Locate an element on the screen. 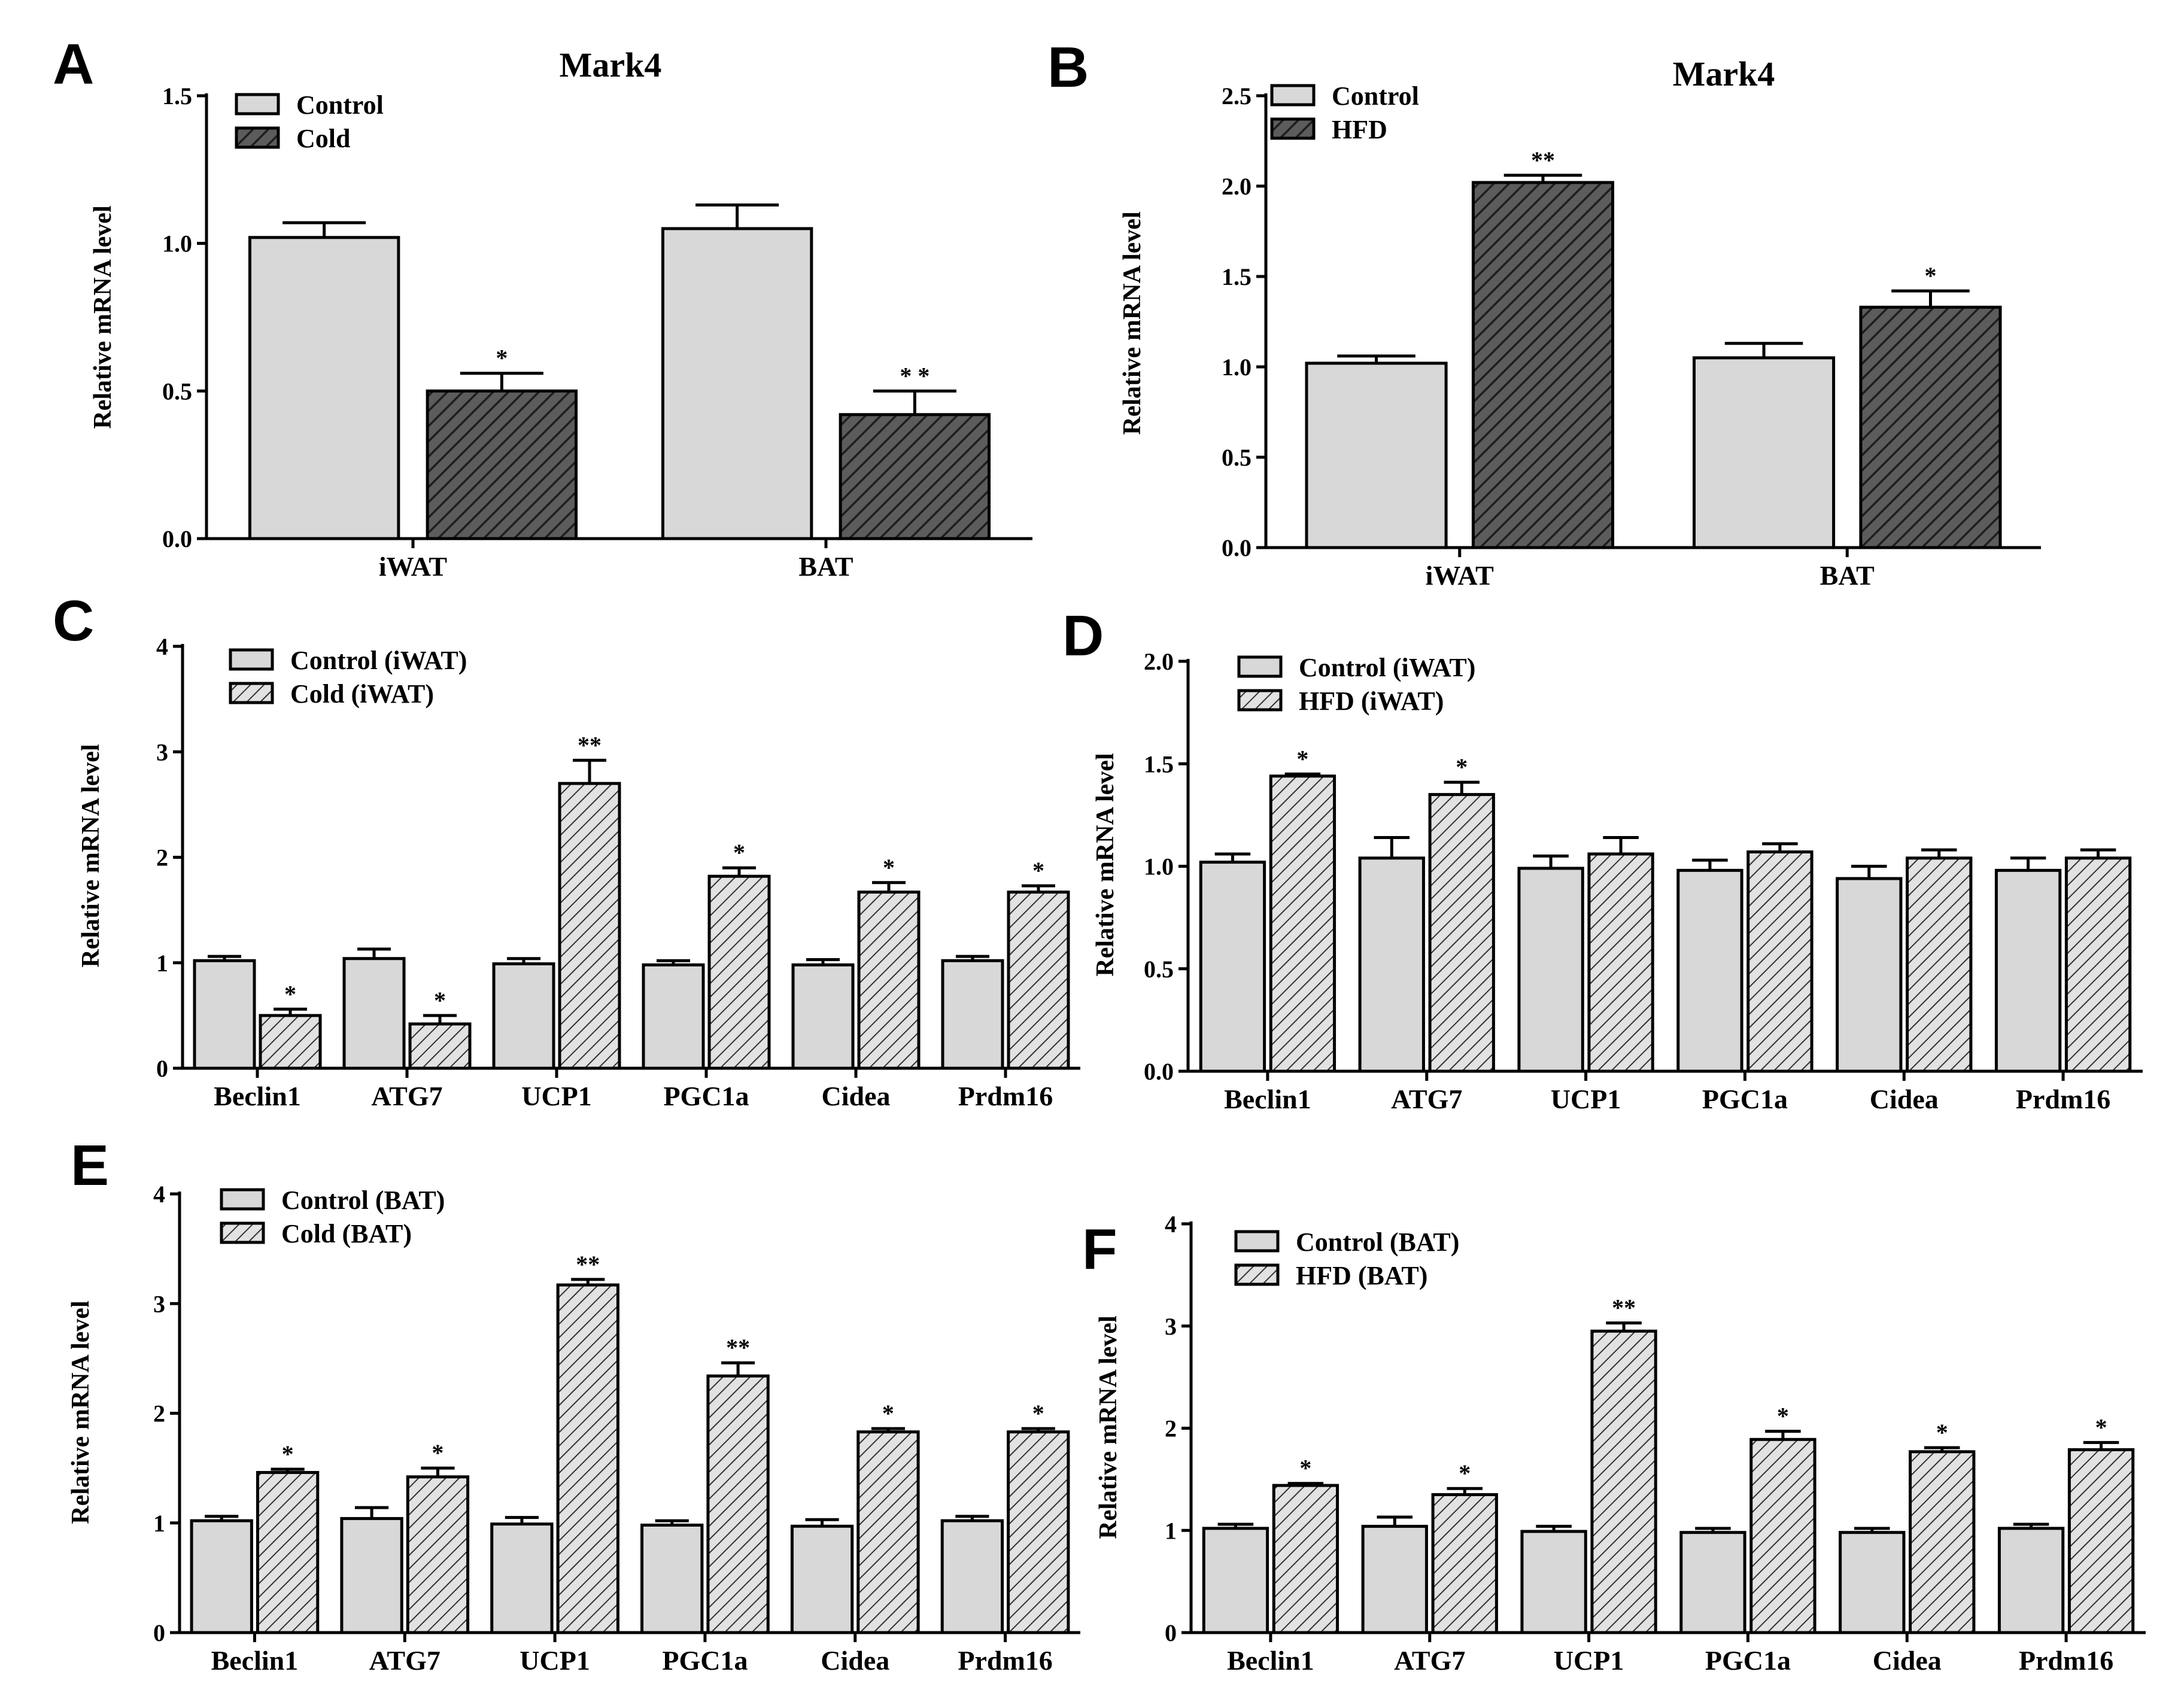  y-tick-label: 2.5 is located at coordinates (1237, 97).